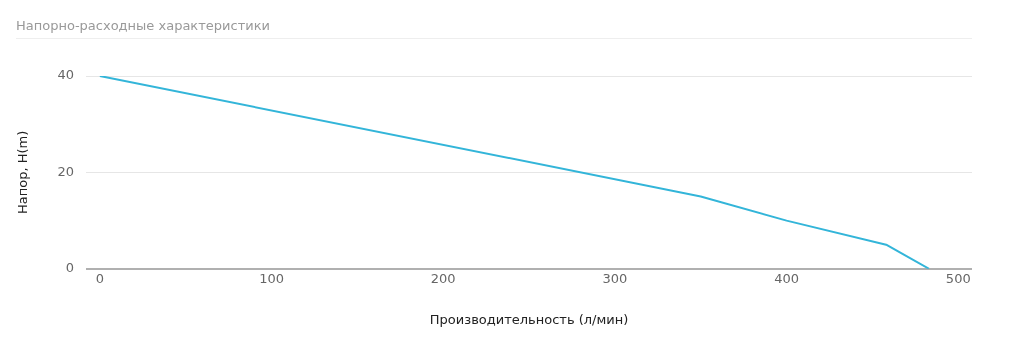 This screenshot has height=340, width=1016. Describe the element at coordinates (70, 268) in the screenshot. I see `y-tick-label: 0` at that location.